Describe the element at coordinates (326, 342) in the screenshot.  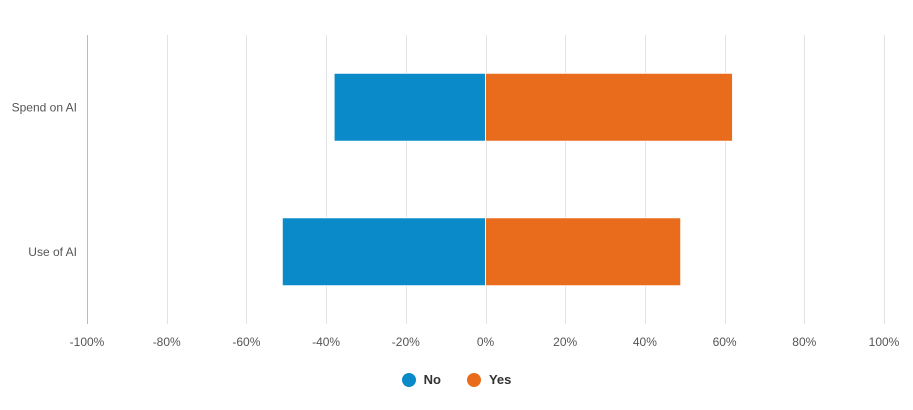
I see `x-tick-label: -40%` at that location.